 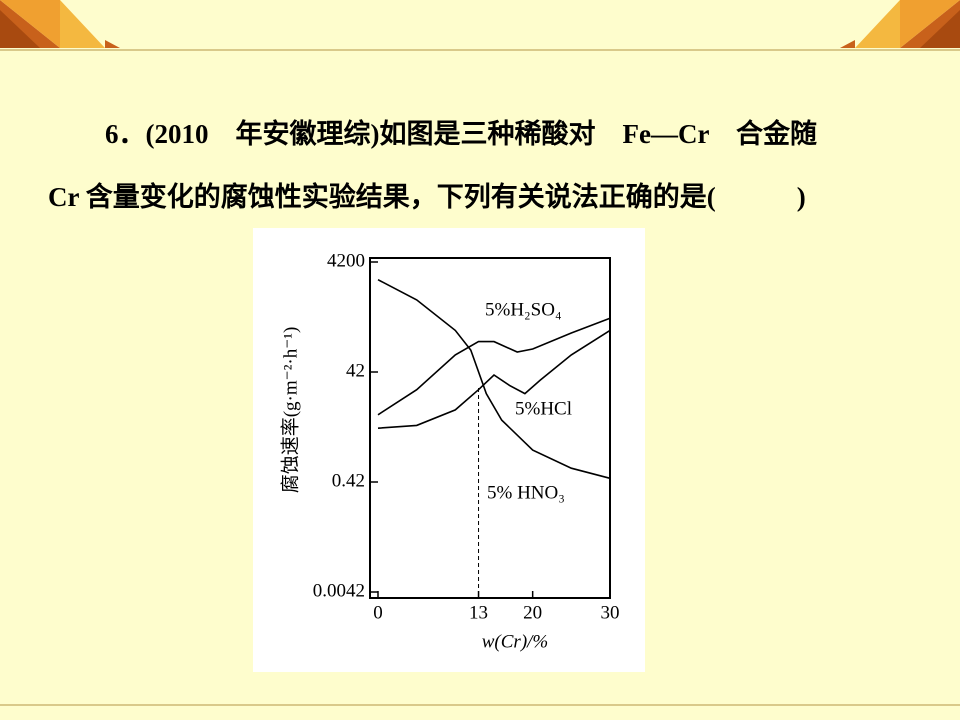 I want to click on x-tick-label: 30, so click(x=610, y=612).